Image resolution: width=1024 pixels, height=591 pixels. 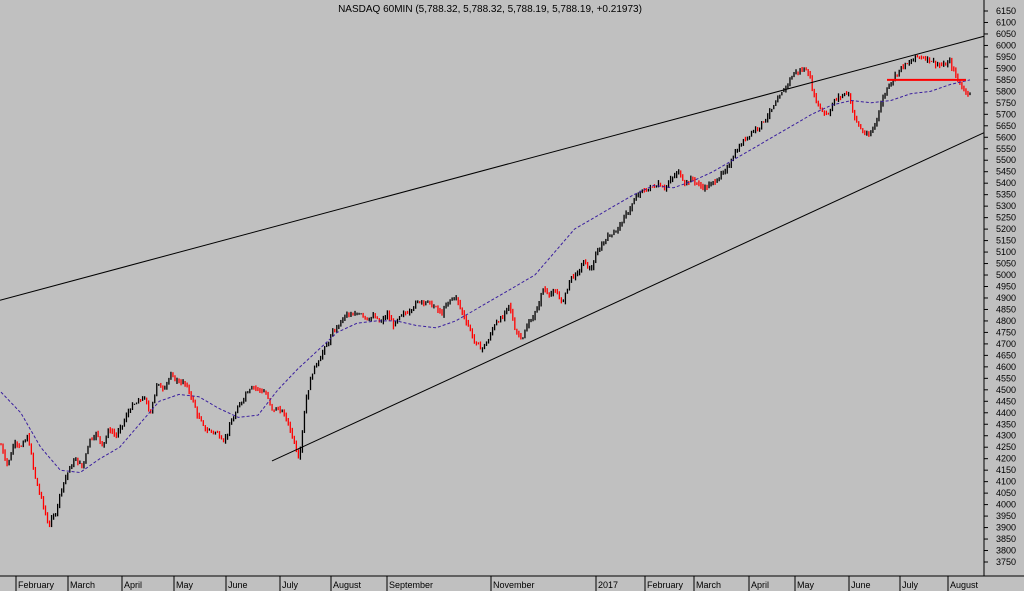 I want to click on y-tick-label: 5100, so click(x=1006, y=252).